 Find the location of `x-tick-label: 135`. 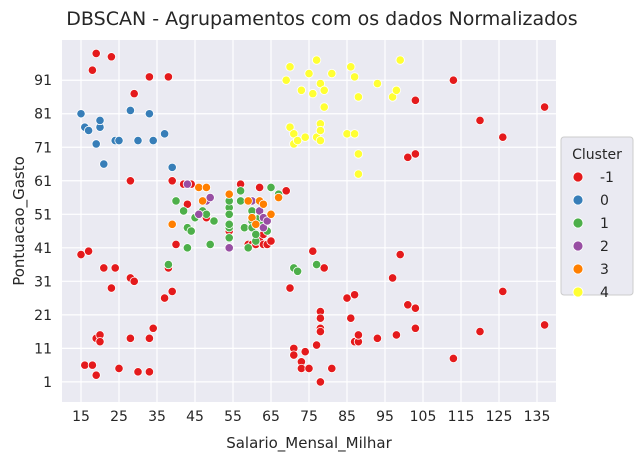

x-tick-label: 135 is located at coordinates (537, 417).